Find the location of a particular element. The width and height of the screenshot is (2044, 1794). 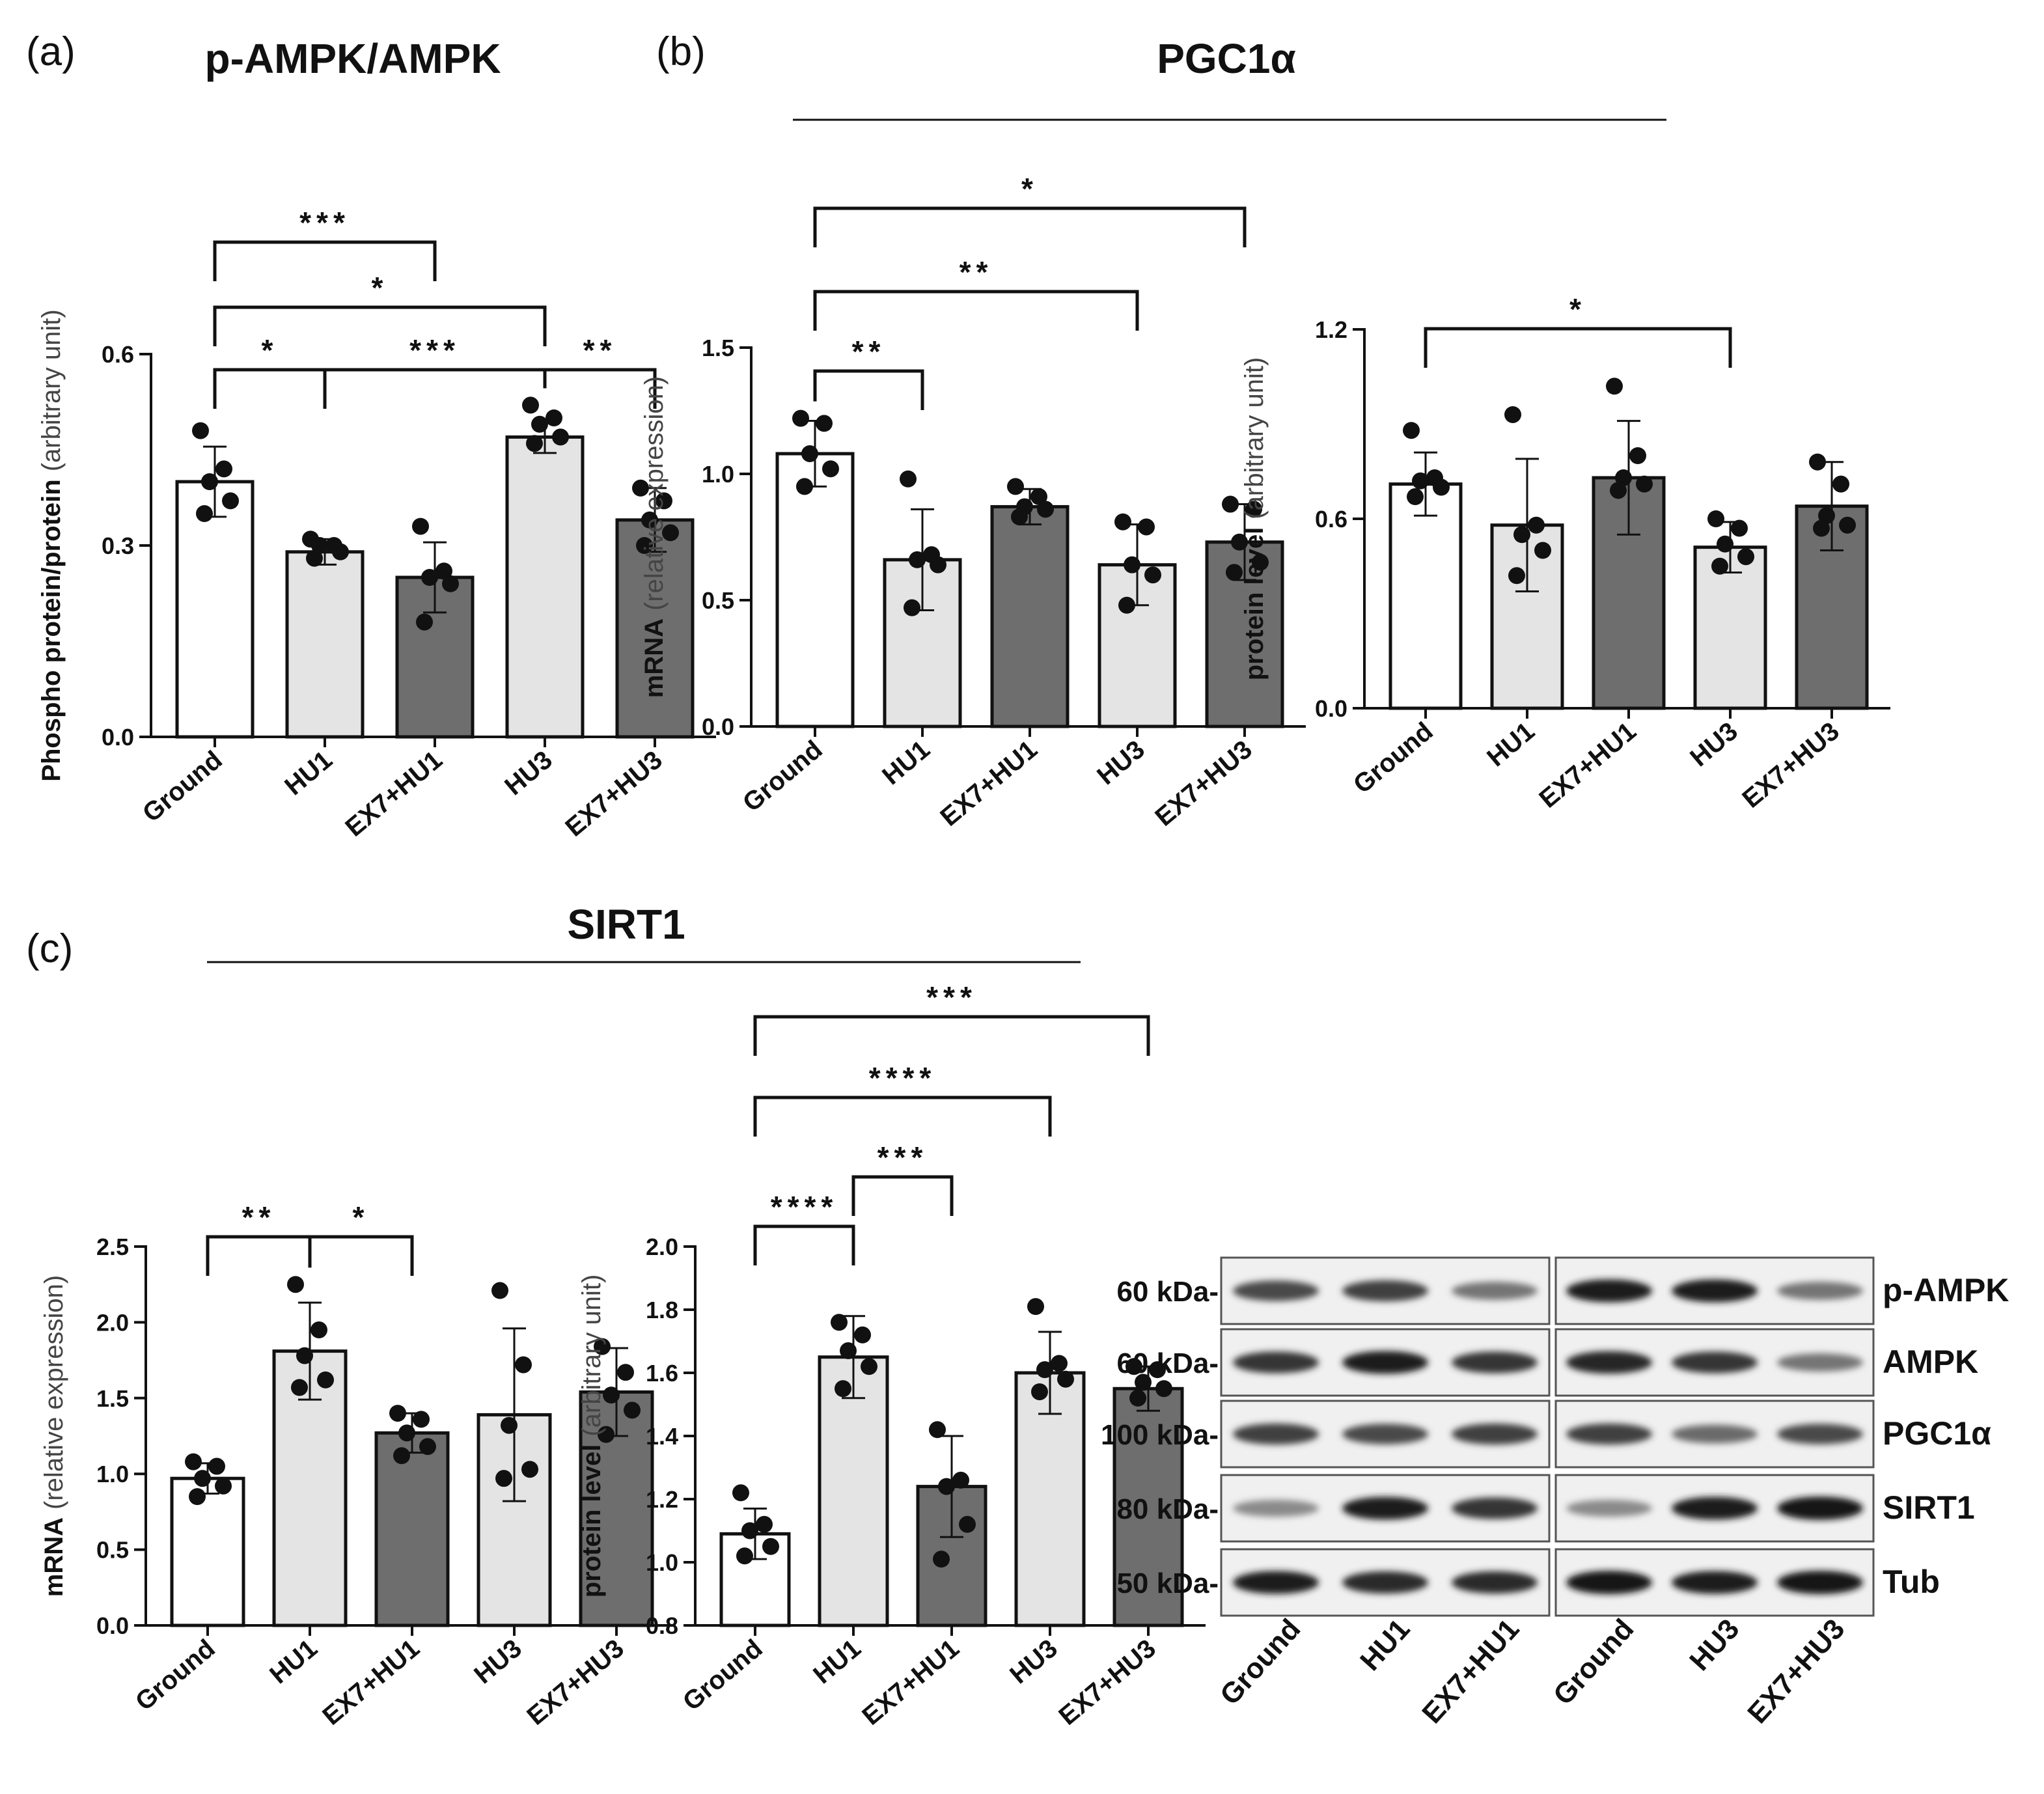

kda-marker: 60 kDa- is located at coordinates (1167, 1363).